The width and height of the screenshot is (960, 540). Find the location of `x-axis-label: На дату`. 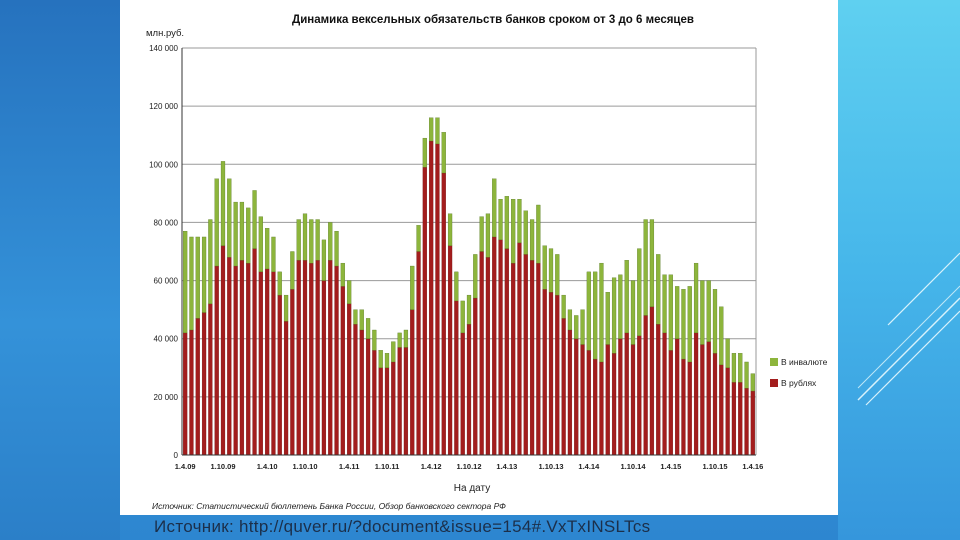

x-axis-label: На дату is located at coordinates (472, 488).